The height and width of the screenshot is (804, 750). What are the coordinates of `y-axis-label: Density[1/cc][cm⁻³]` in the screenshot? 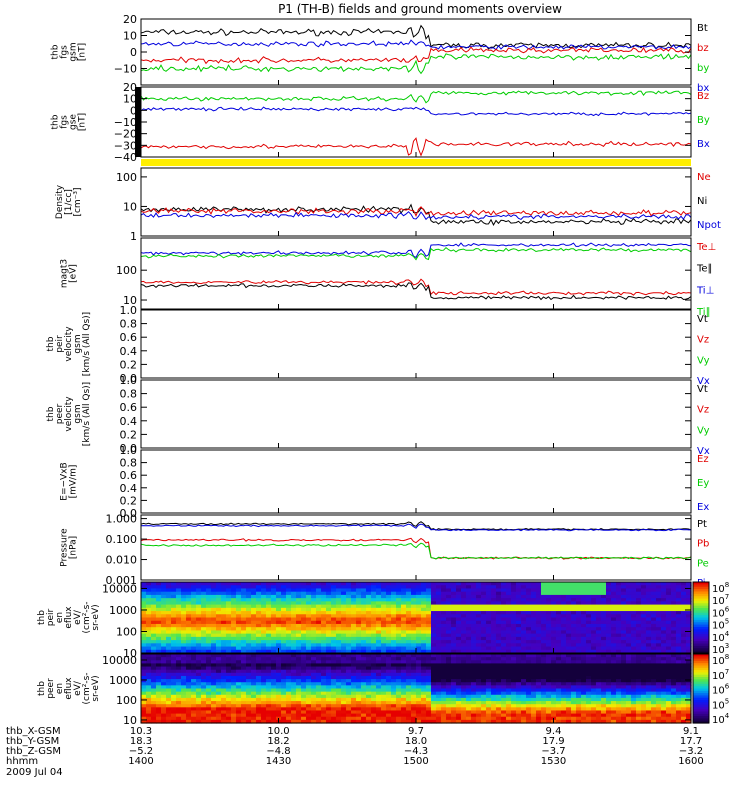 It's located at (69, 201).